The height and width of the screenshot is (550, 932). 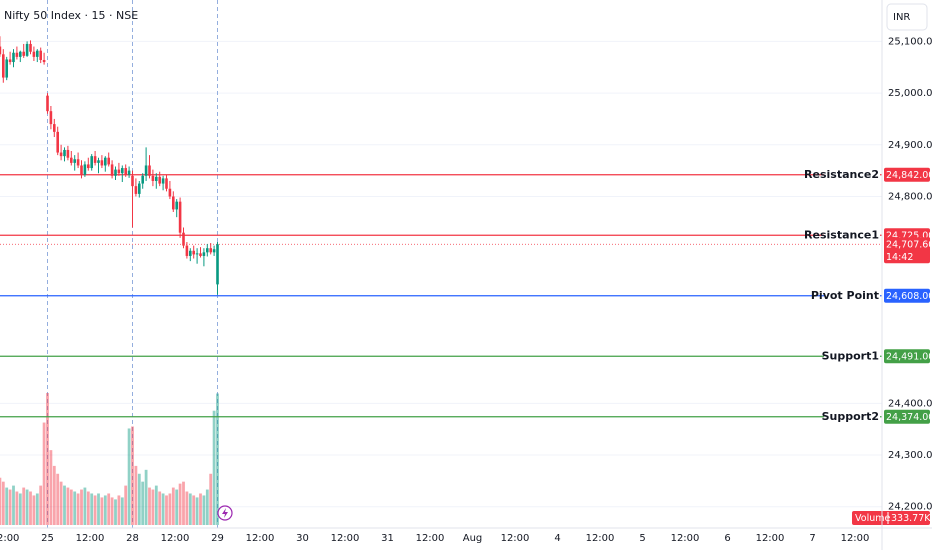 I want to click on x-tick-label: 25, so click(x=47, y=538).